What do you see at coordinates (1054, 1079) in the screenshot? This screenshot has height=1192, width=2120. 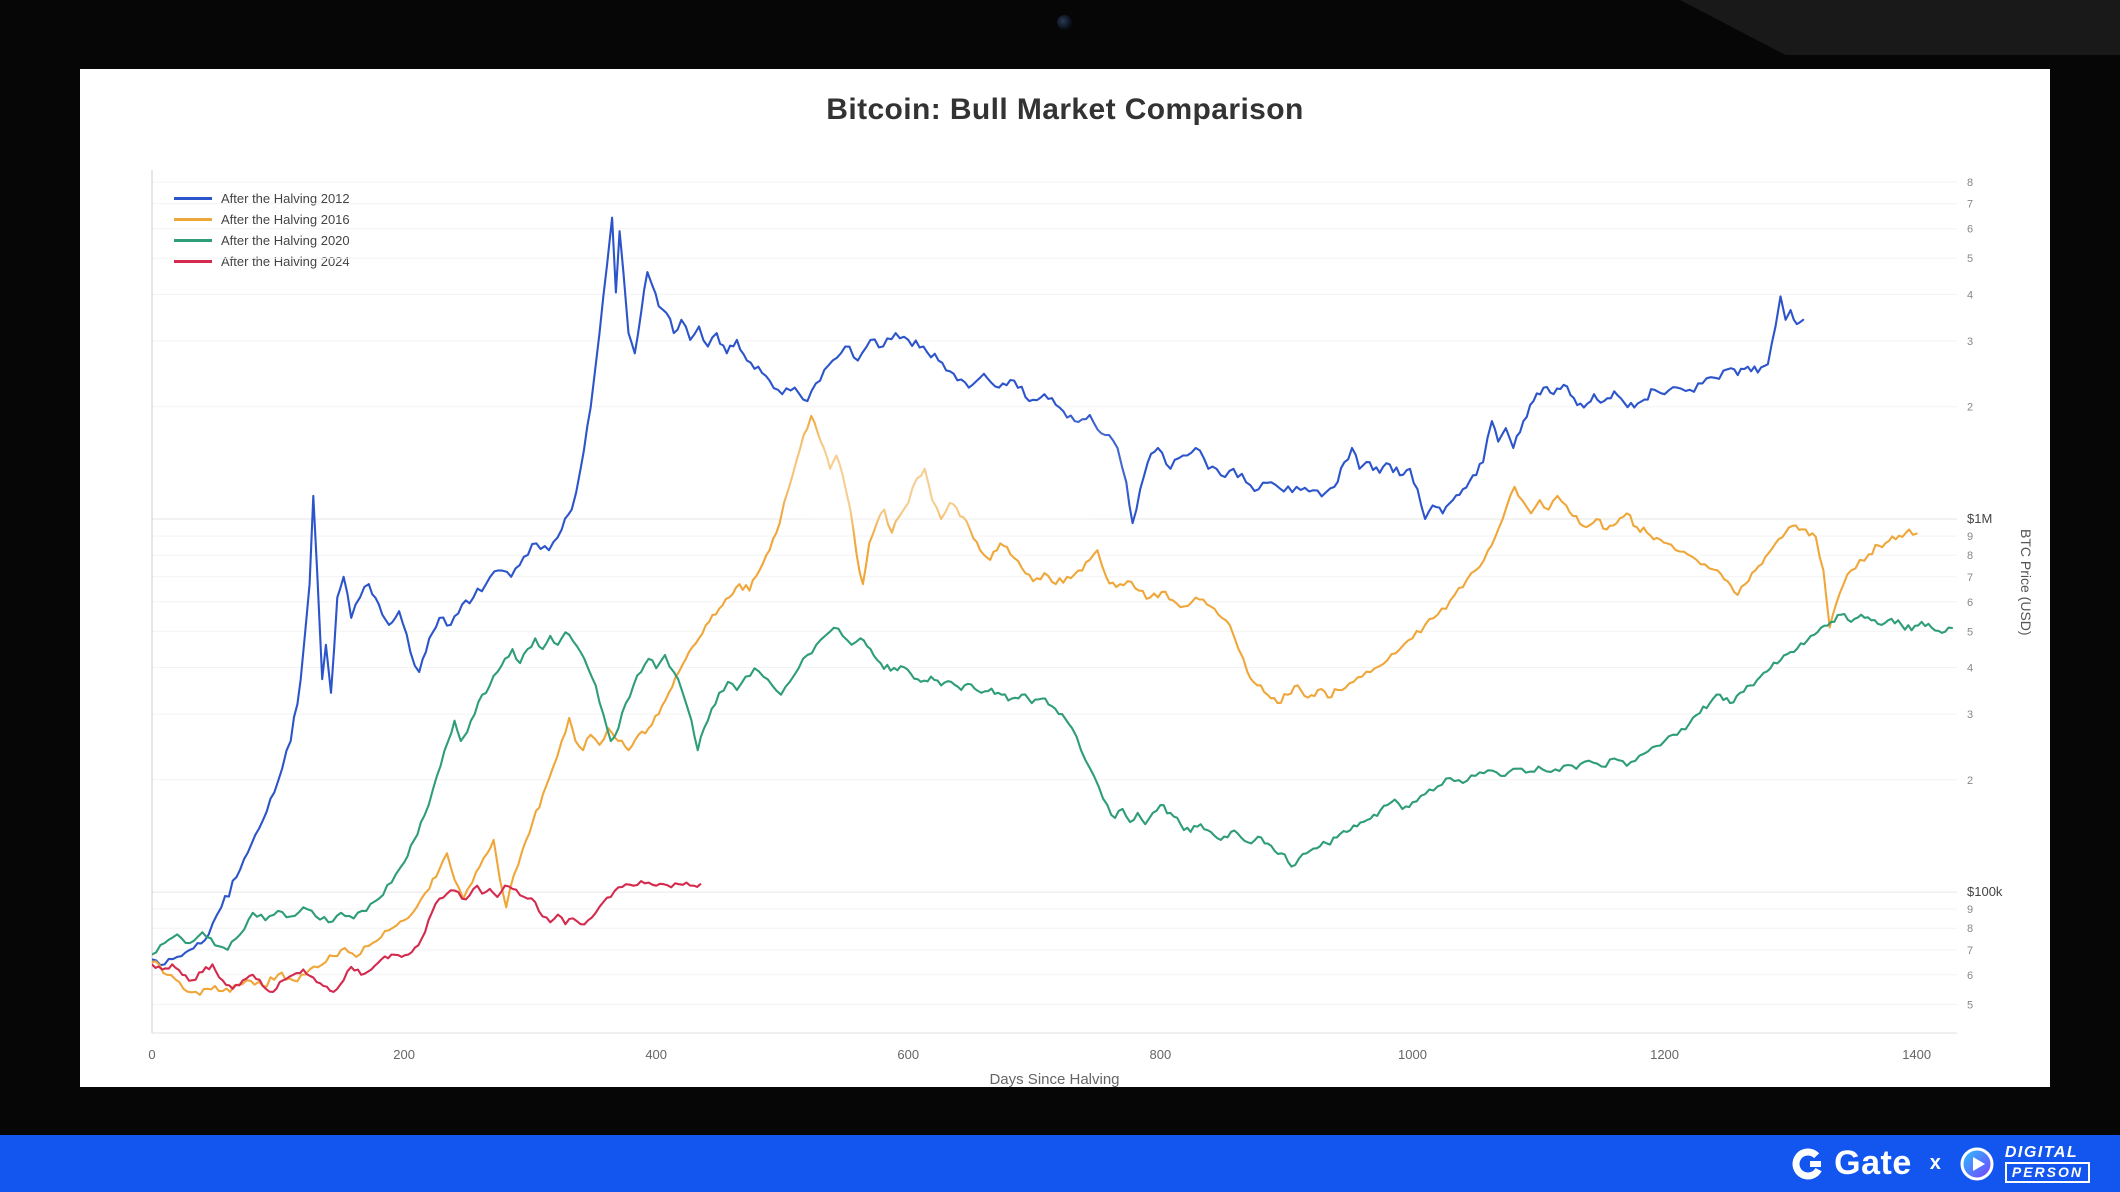 I see `x-axis-title: Days Since Halving` at bounding box center [1054, 1079].